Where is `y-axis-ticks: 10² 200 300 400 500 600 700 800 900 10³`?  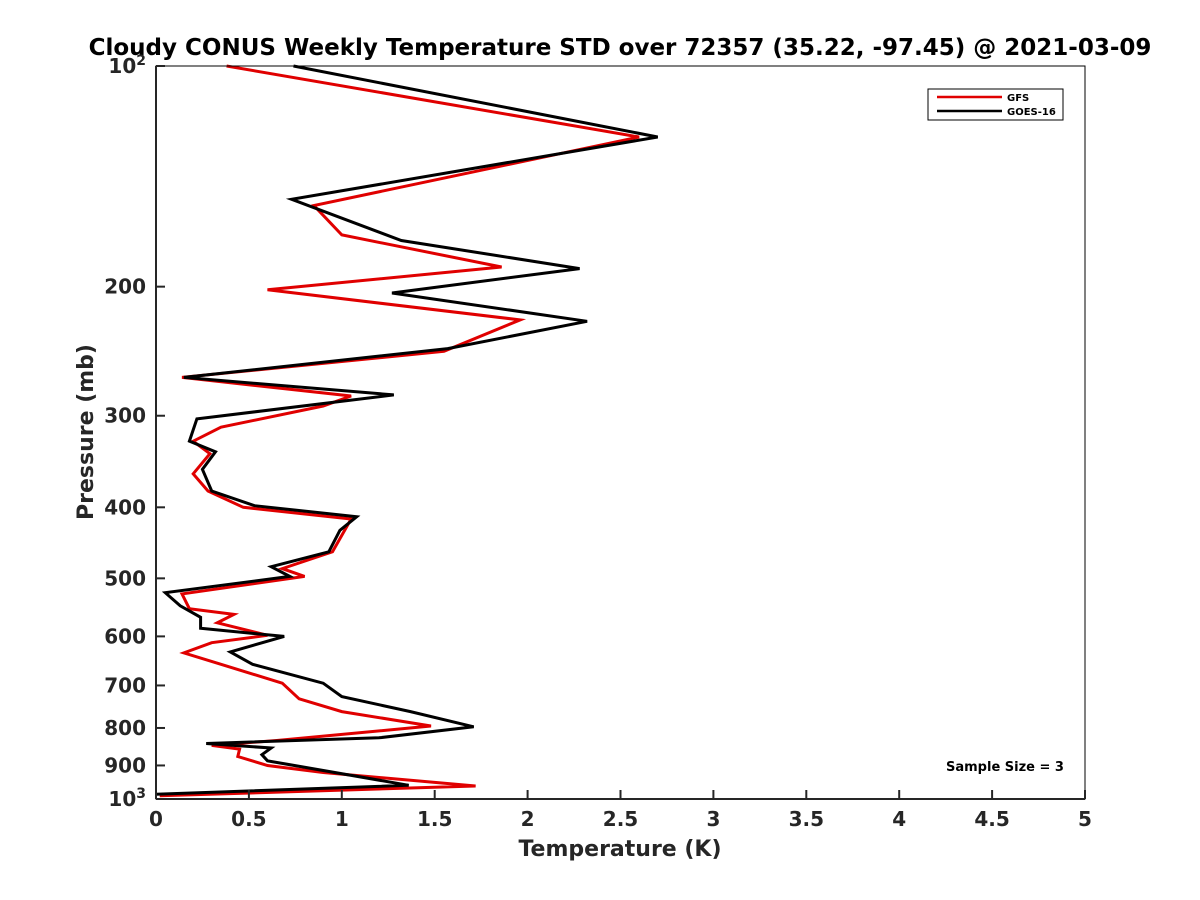
y-axis-ticks: 10² 200 300 400 500 600 700 800 900 10³ is located at coordinates (134, 432).